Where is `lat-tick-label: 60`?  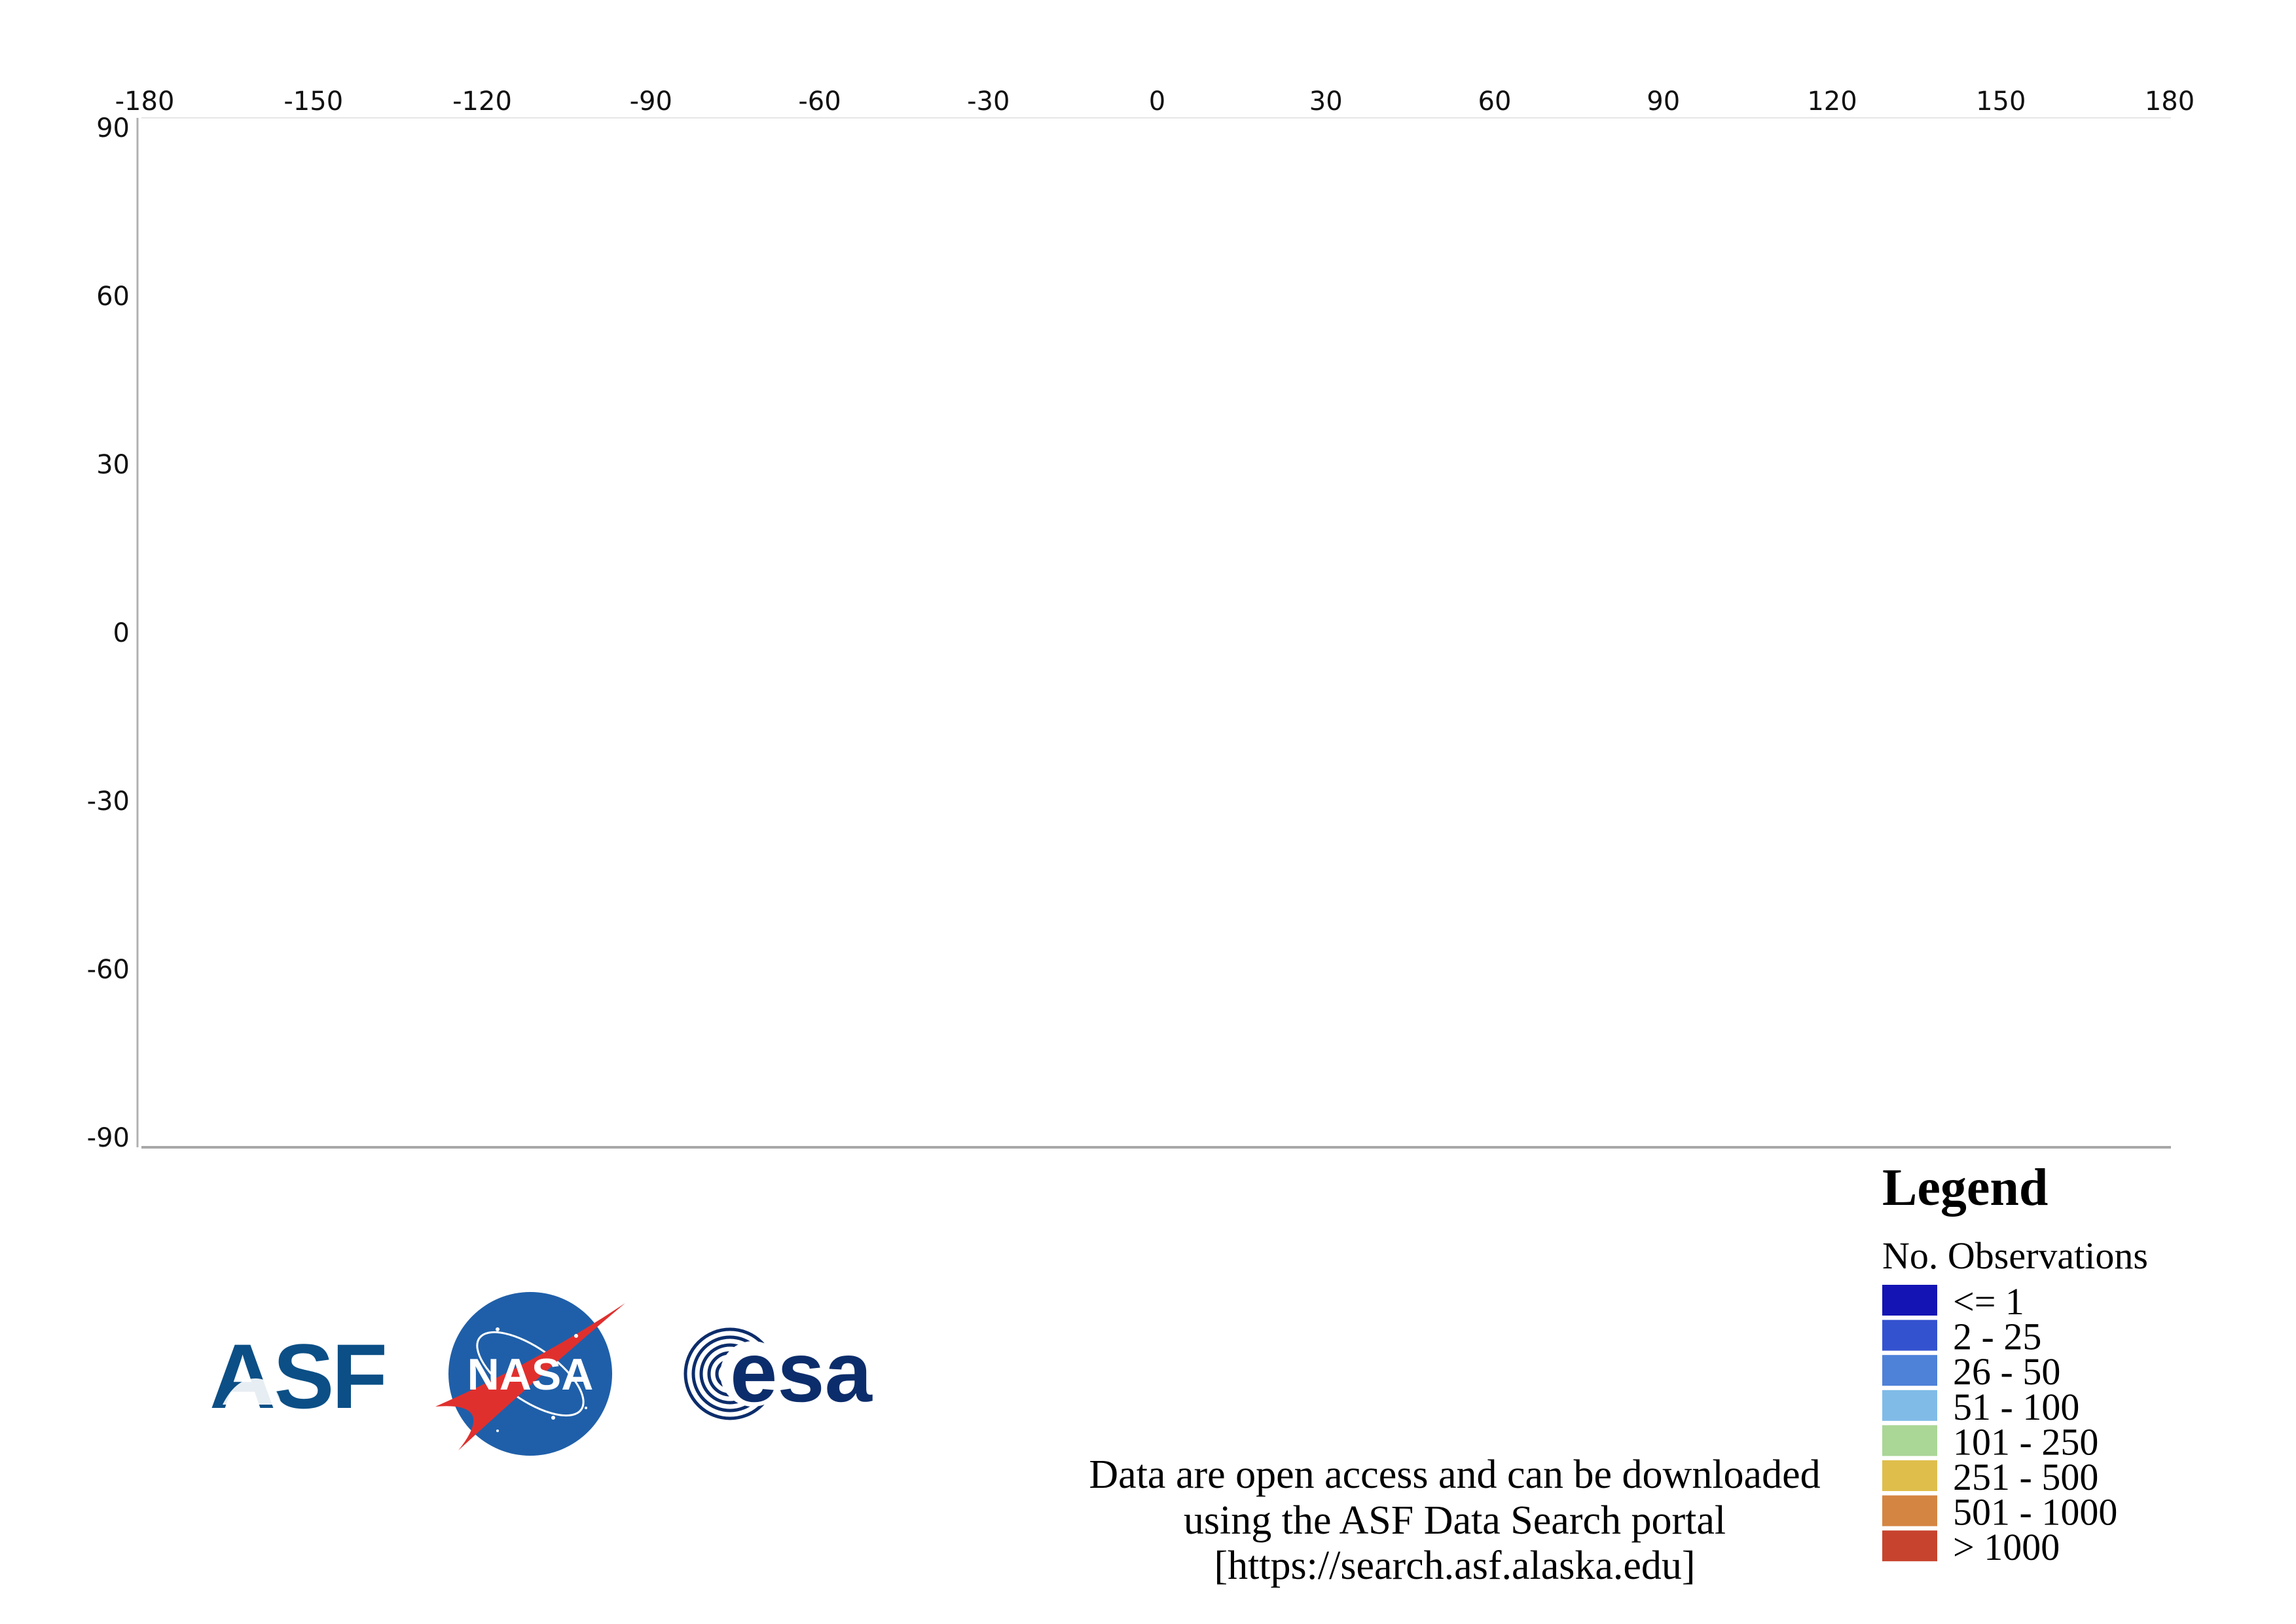 lat-tick-label: 60 is located at coordinates (113, 297).